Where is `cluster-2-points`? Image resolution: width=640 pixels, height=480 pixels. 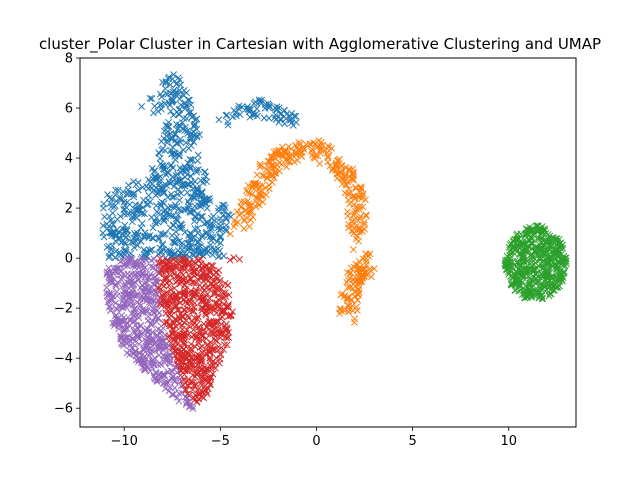
cluster-2-points is located at coordinates (535, 262).